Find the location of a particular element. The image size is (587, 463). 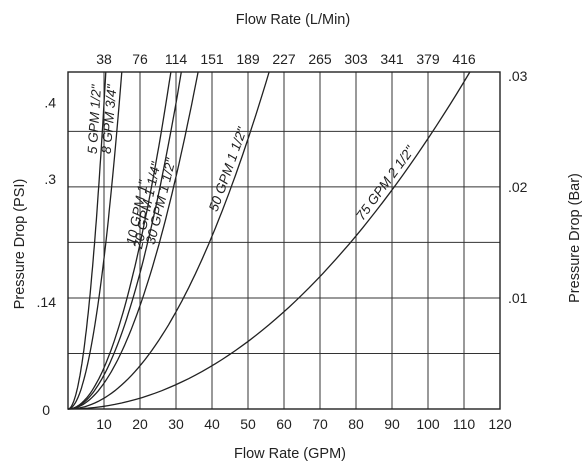

top-x-axis-title: Flow Rate (L/Min) is located at coordinates (293, 20).